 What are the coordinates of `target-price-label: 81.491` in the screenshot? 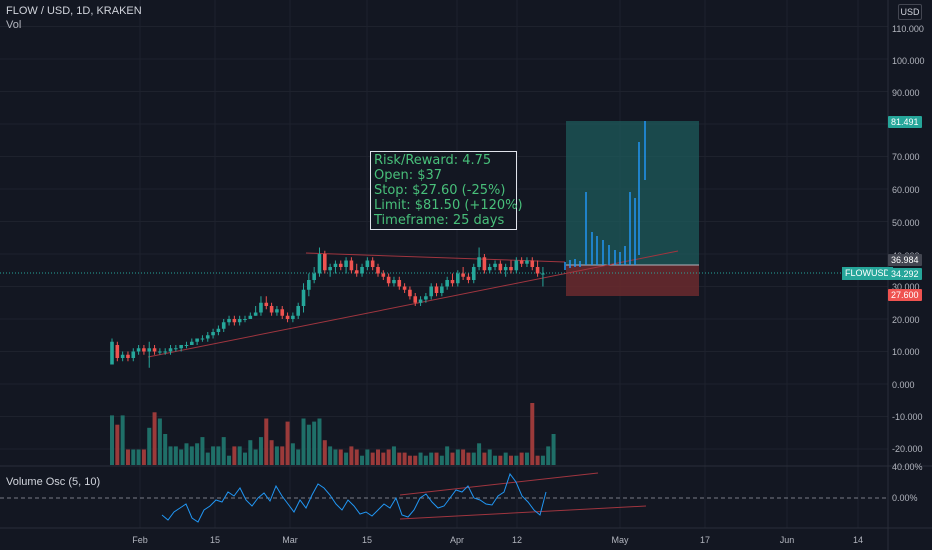 It's located at (905, 122).